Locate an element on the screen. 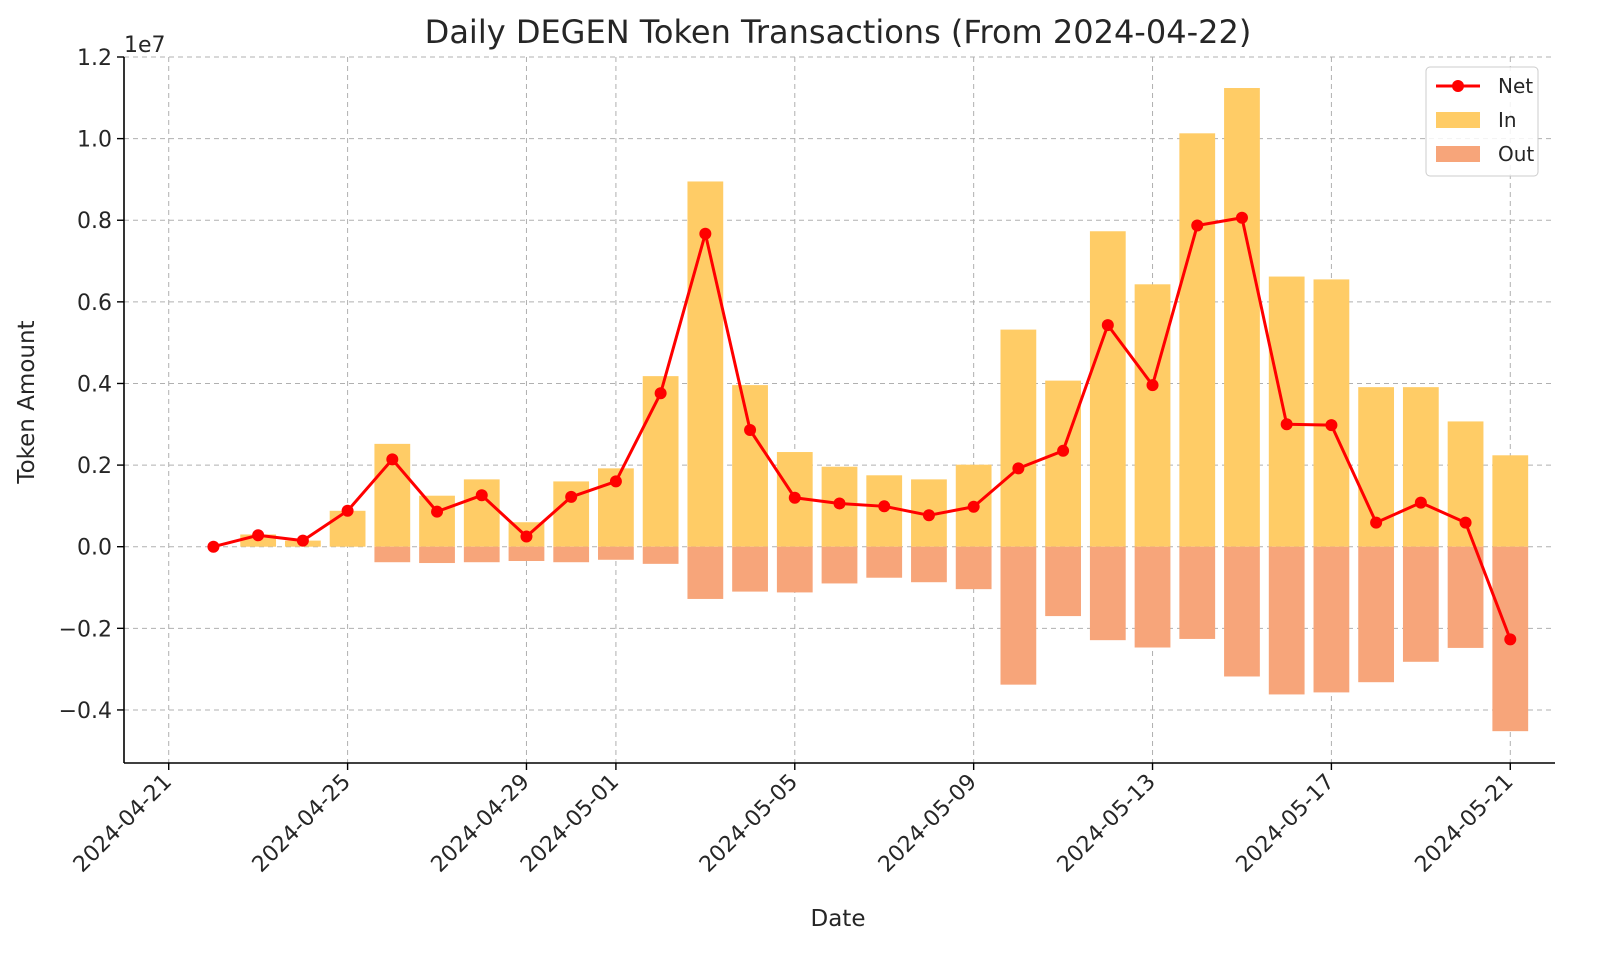  y-tick-label: 1.0 is located at coordinates (94, 140).